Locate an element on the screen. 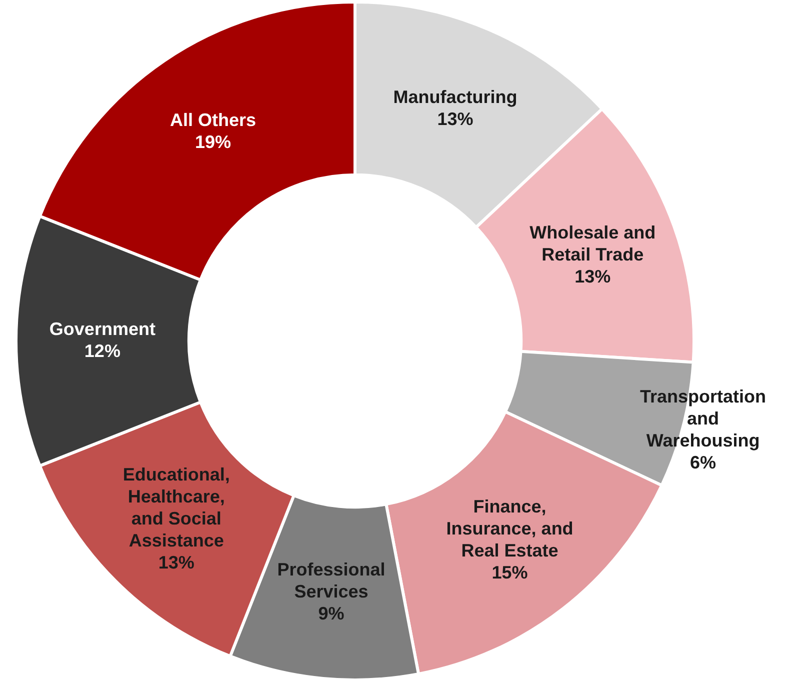  slice-label: All Others is located at coordinates (213, 120).